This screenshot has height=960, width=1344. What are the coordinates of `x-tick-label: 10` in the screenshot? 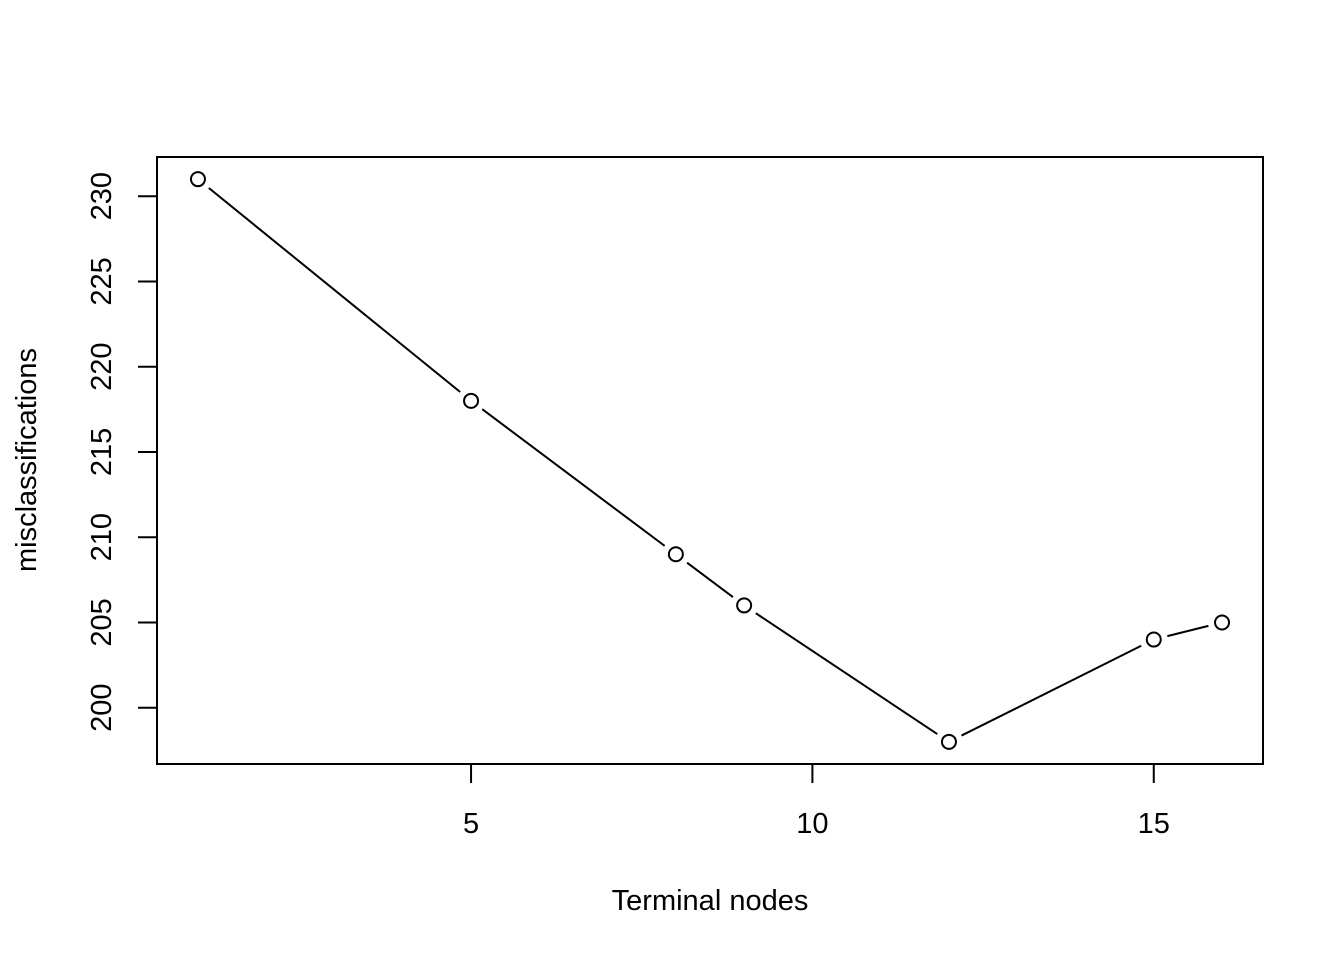 It's located at (812, 824).